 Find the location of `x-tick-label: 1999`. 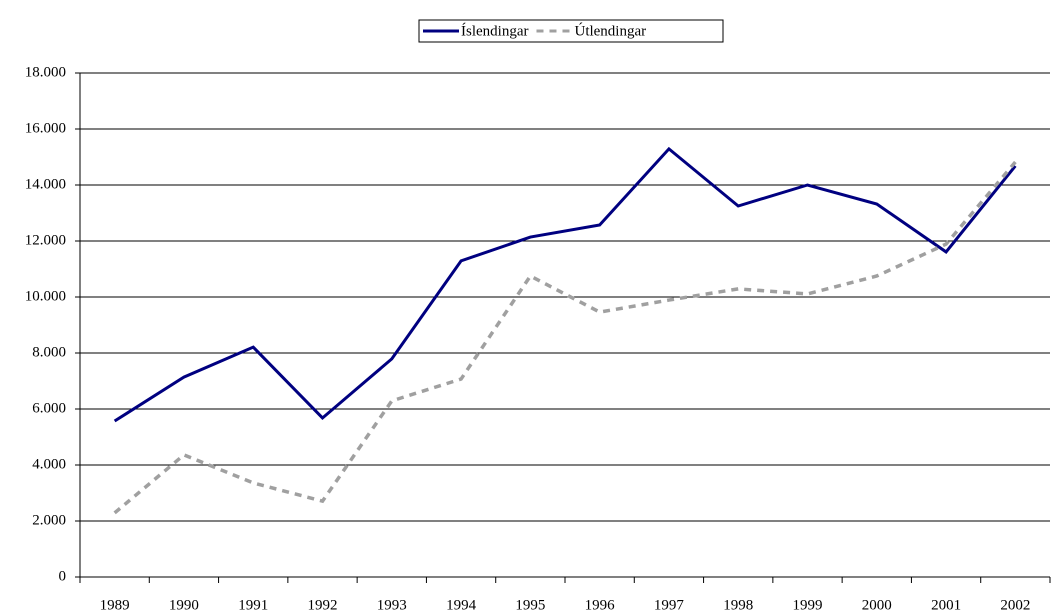

x-tick-label: 1999 is located at coordinates (808, 605).